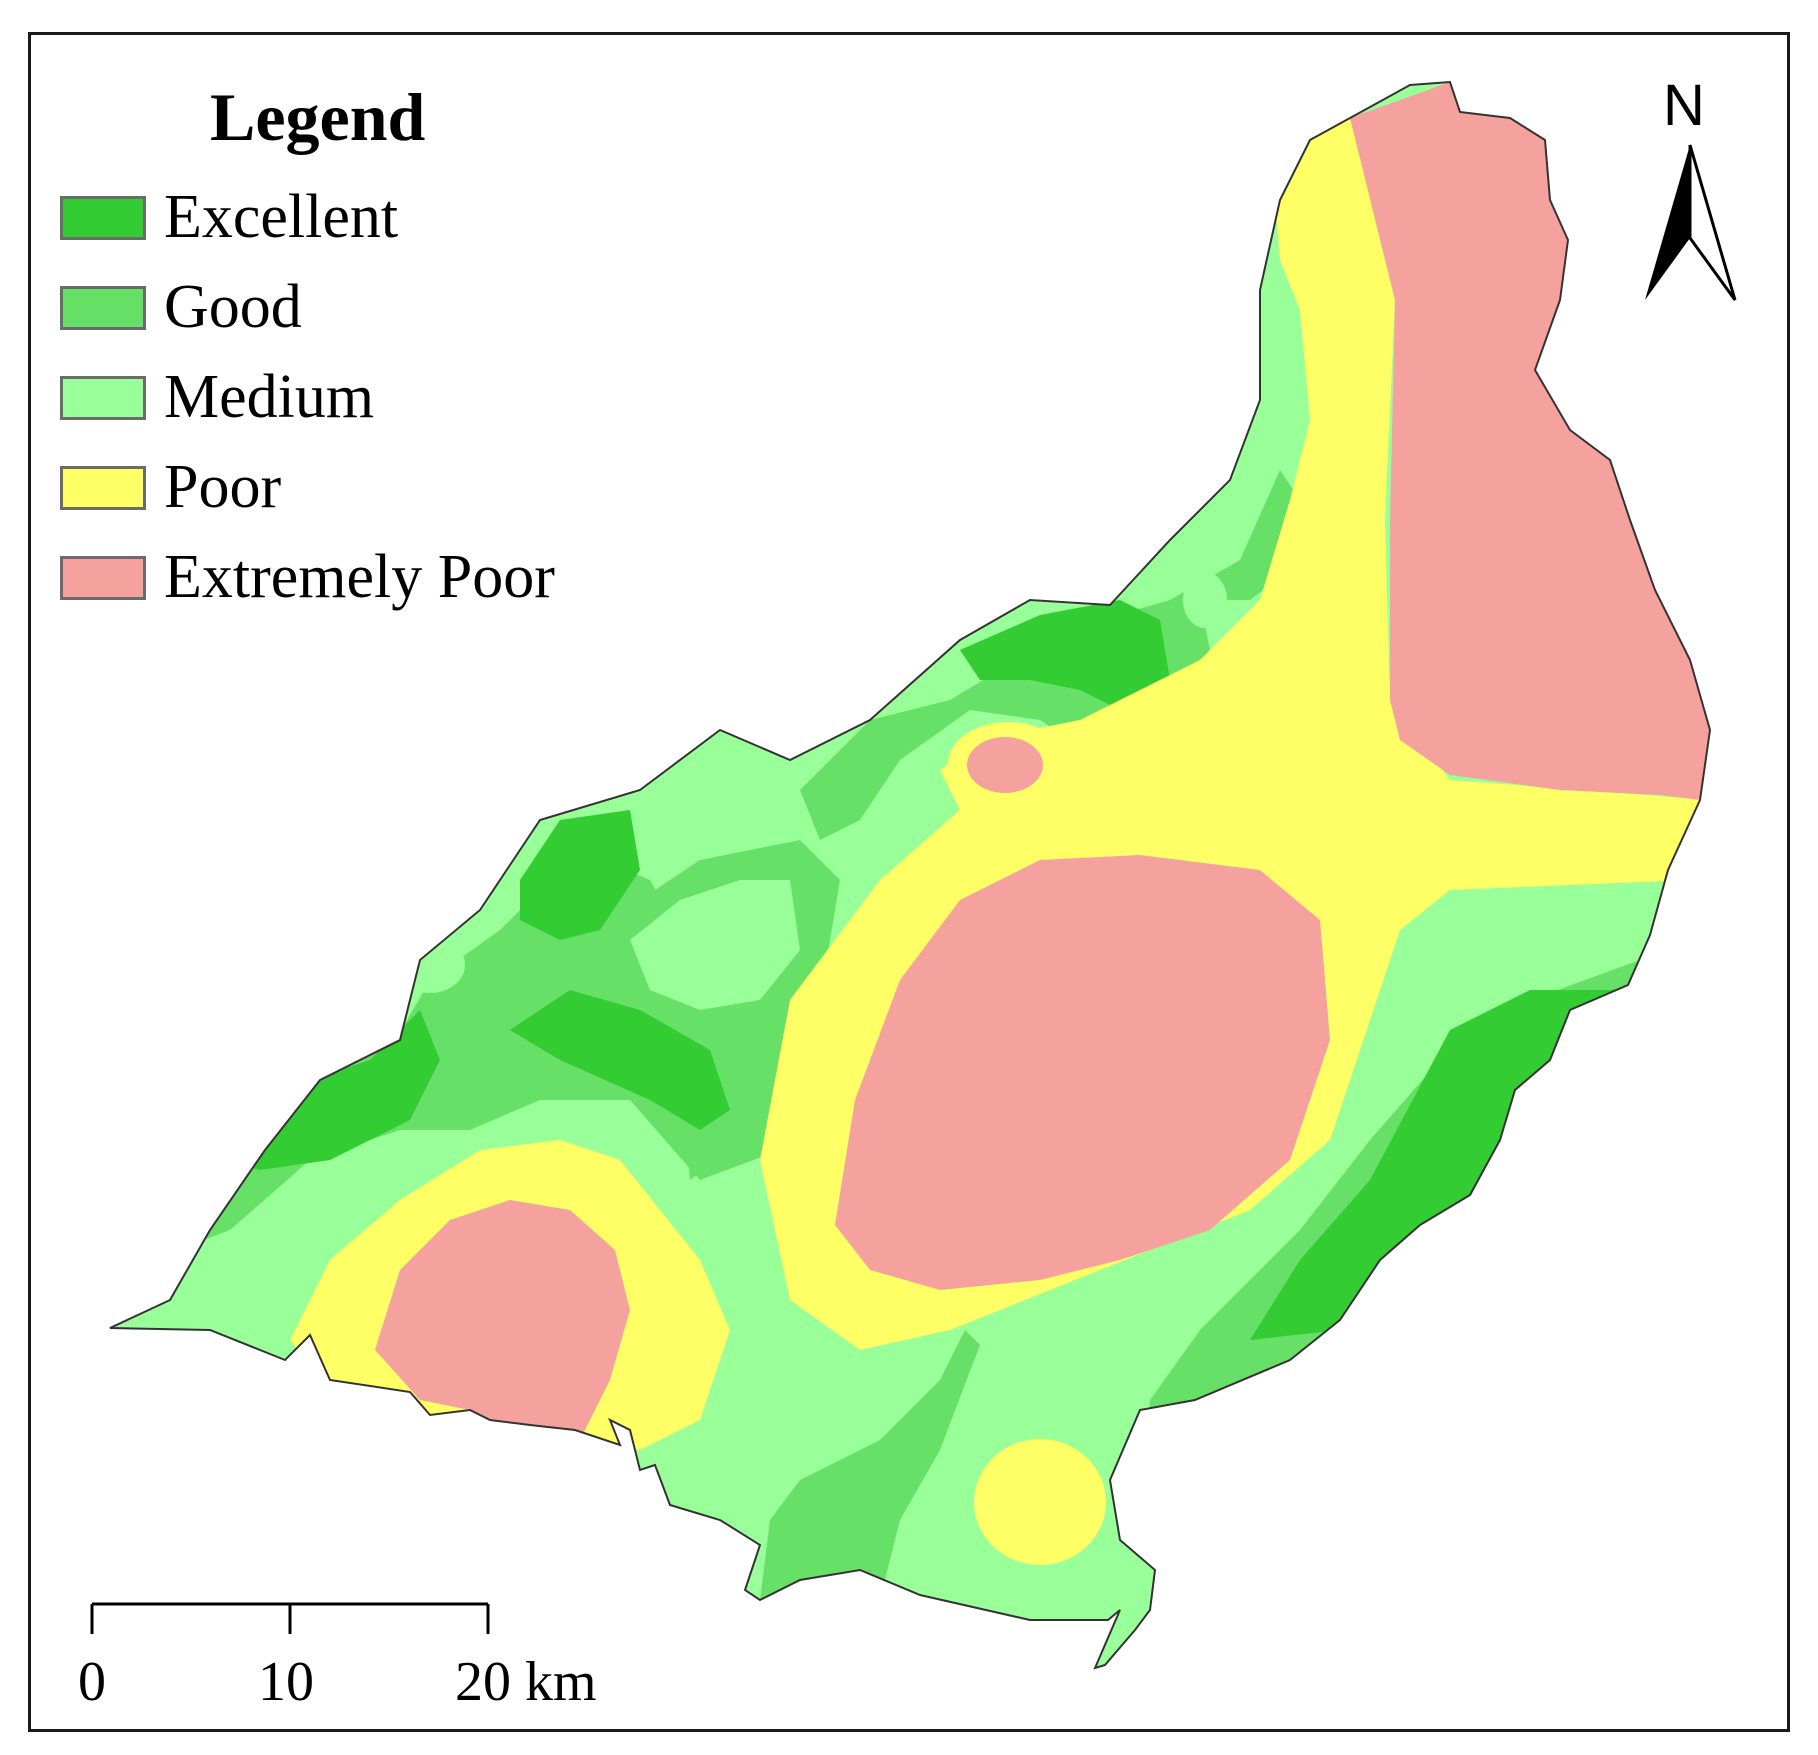 The width and height of the screenshot is (1818, 1755). I want to click on scale-bar, so click(290, 1618).